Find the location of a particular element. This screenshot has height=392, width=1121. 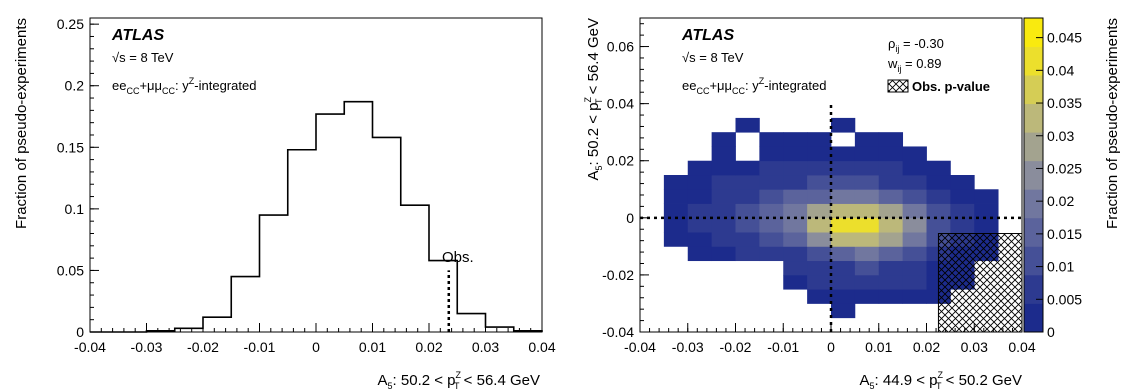

x-tick-label: 0.02 is located at coordinates (926, 347).